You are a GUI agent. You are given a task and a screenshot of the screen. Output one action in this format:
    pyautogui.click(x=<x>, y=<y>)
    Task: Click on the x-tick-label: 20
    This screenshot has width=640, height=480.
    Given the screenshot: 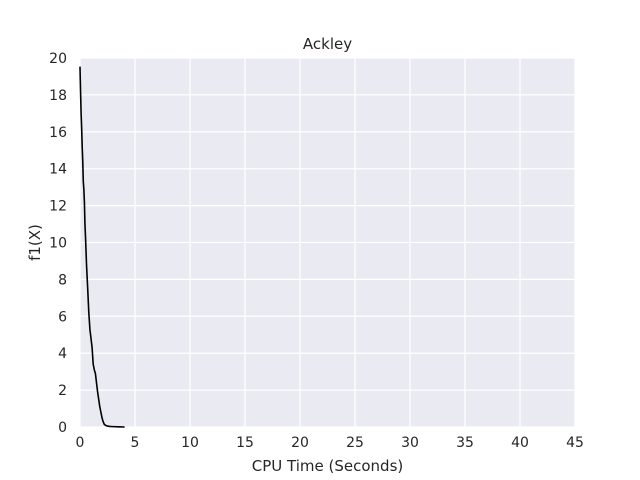 What is the action you would take?
    pyautogui.click(x=300, y=443)
    